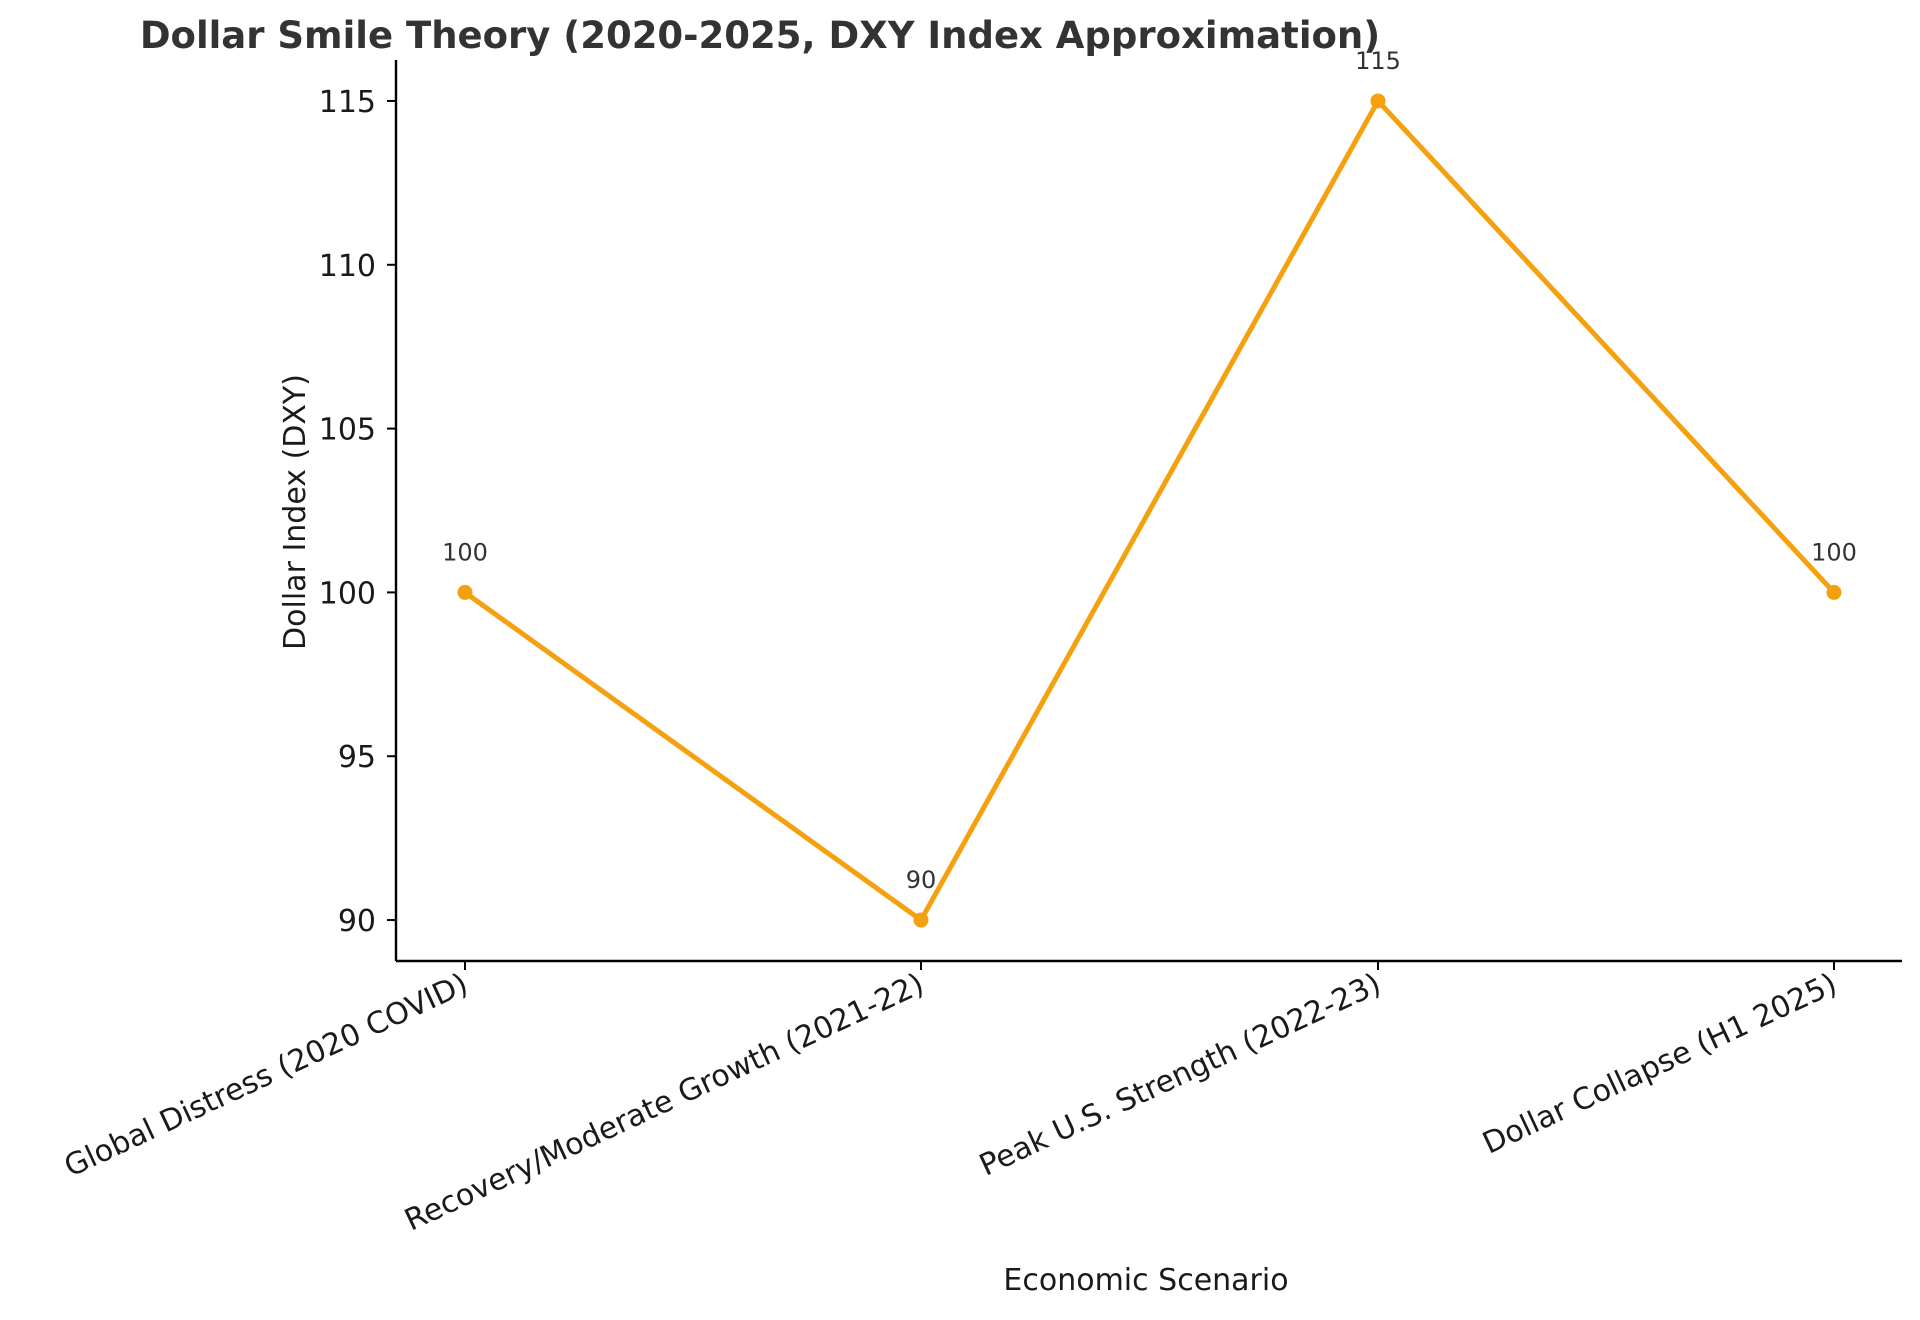  I want to click on y-tick-label: 95, so click(357, 757).